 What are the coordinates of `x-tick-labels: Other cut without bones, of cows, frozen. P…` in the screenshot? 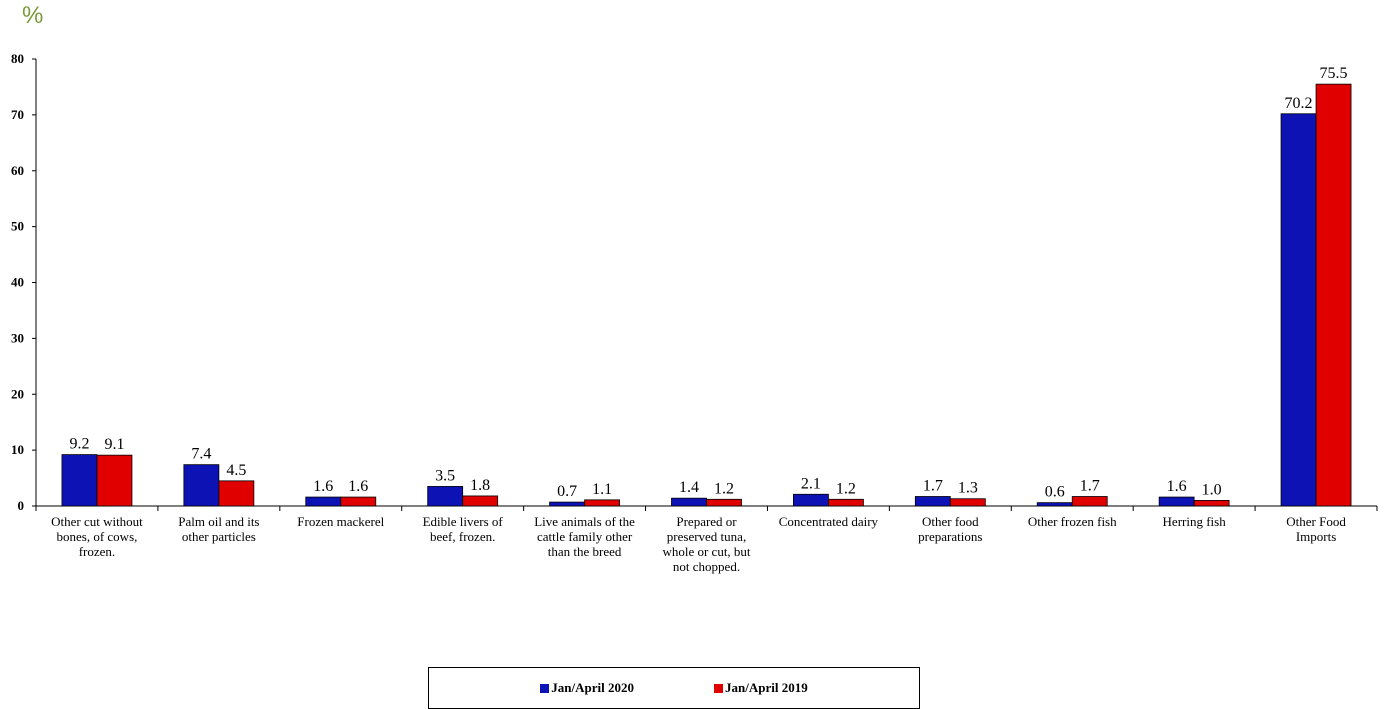 It's located at (698, 544).